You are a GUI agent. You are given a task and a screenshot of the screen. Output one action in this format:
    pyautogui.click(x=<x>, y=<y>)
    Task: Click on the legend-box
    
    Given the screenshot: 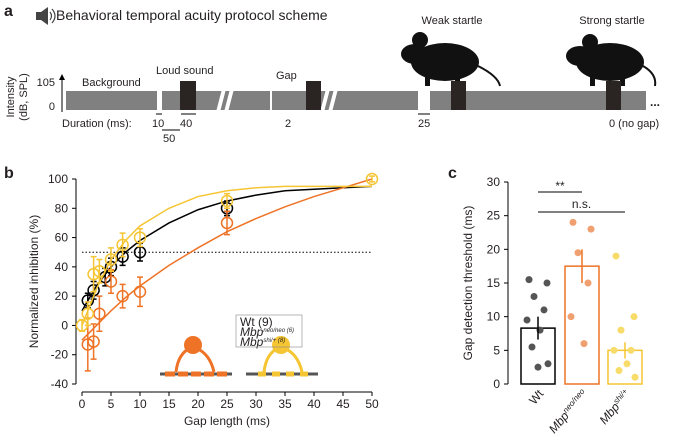 What is the action you would take?
    pyautogui.click(x=269, y=331)
    